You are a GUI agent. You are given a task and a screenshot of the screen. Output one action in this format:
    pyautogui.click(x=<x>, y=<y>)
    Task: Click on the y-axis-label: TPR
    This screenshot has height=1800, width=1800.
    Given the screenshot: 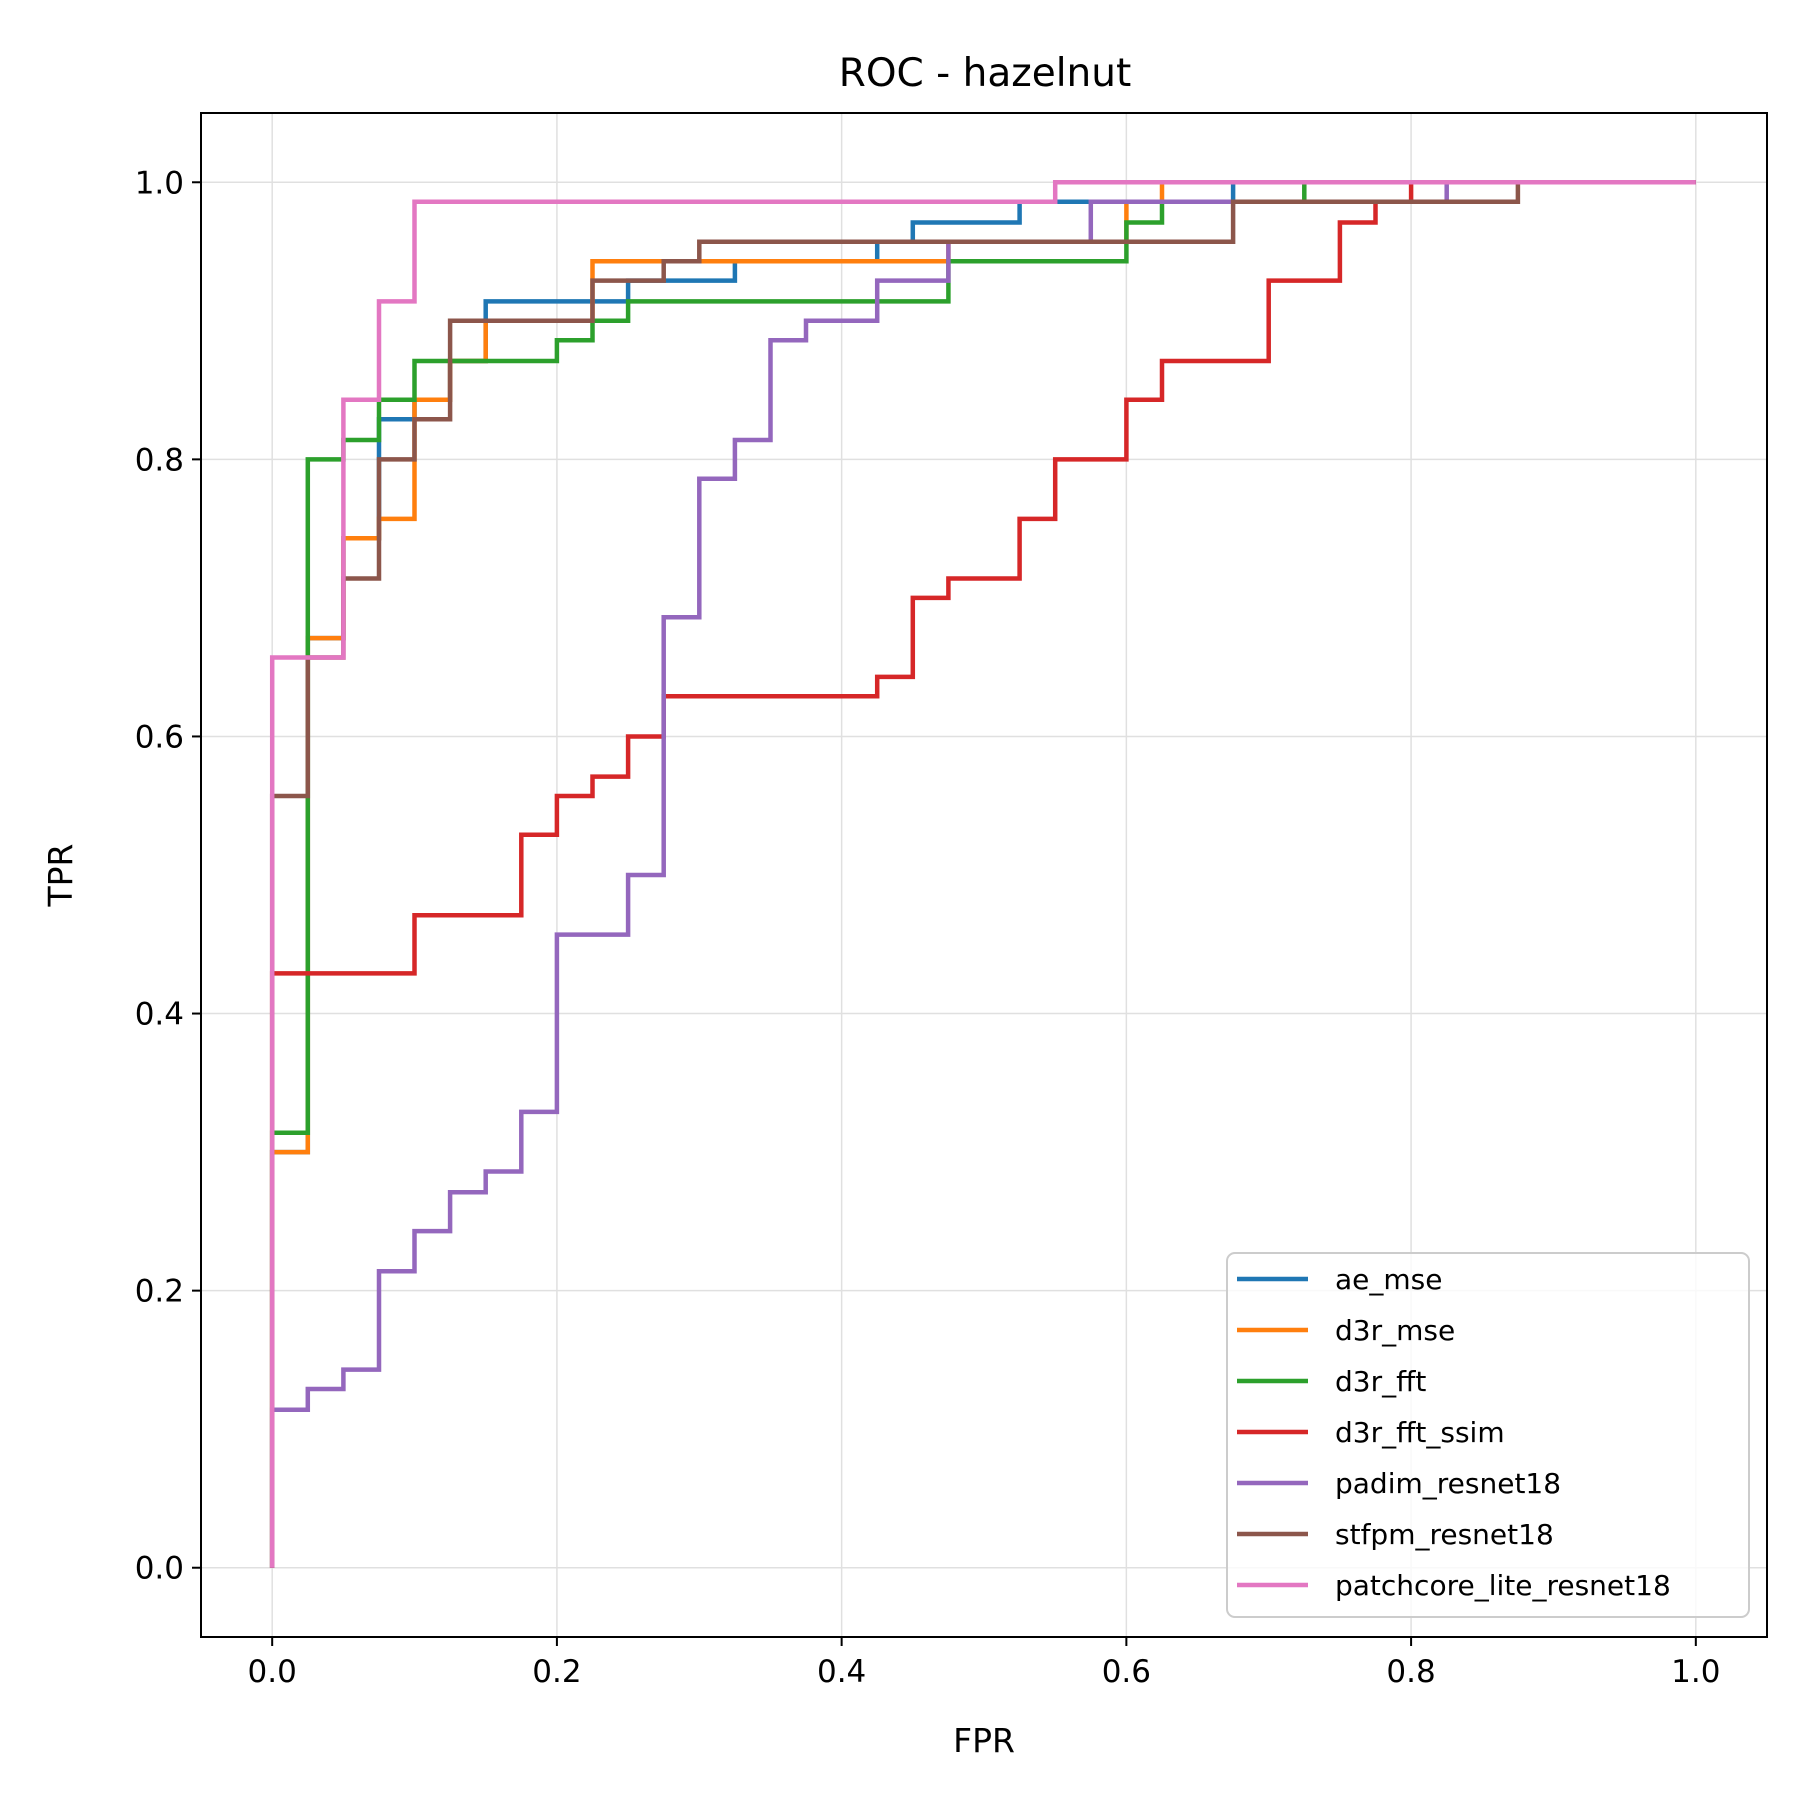 What is the action you would take?
    pyautogui.click(x=60, y=876)
    